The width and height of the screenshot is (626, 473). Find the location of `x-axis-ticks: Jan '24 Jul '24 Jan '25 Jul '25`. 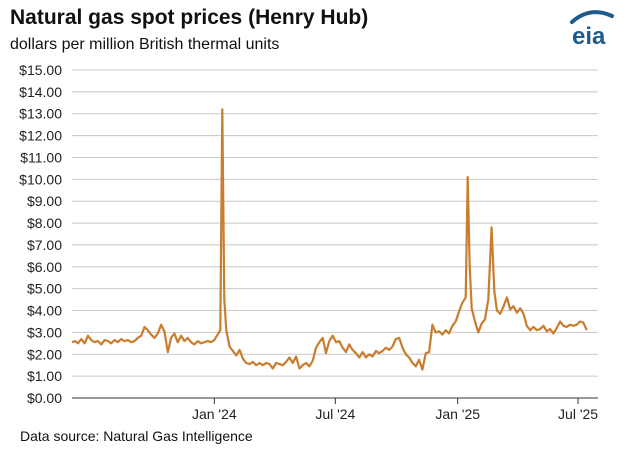

x-axis-ticks: Jan '24 Jul '24 Jan '25 Jul '25 is located at coordinates (395, 410).